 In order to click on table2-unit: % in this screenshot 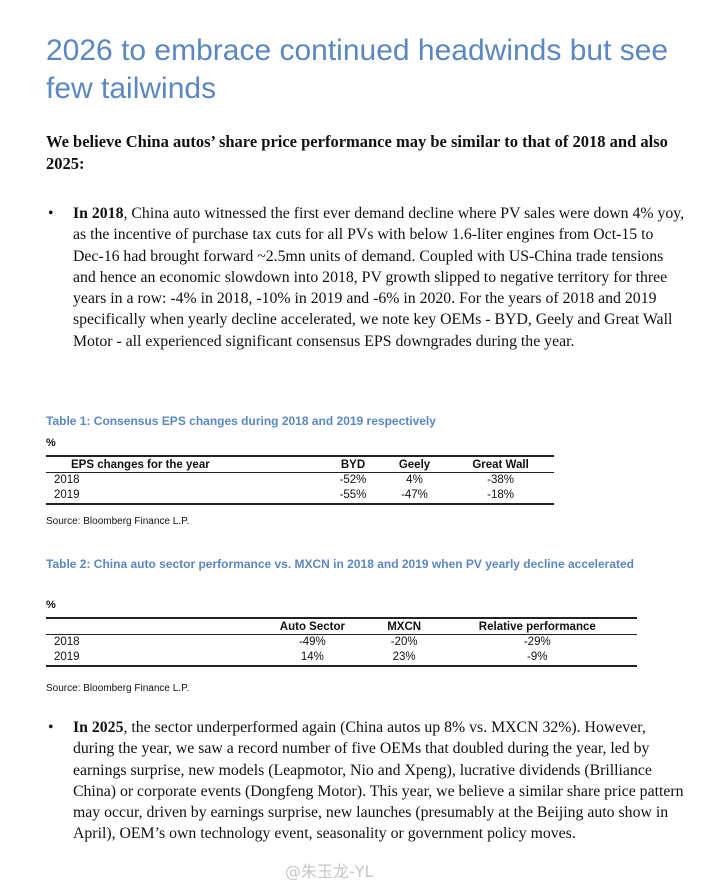, I will do `click(51, 605)`.